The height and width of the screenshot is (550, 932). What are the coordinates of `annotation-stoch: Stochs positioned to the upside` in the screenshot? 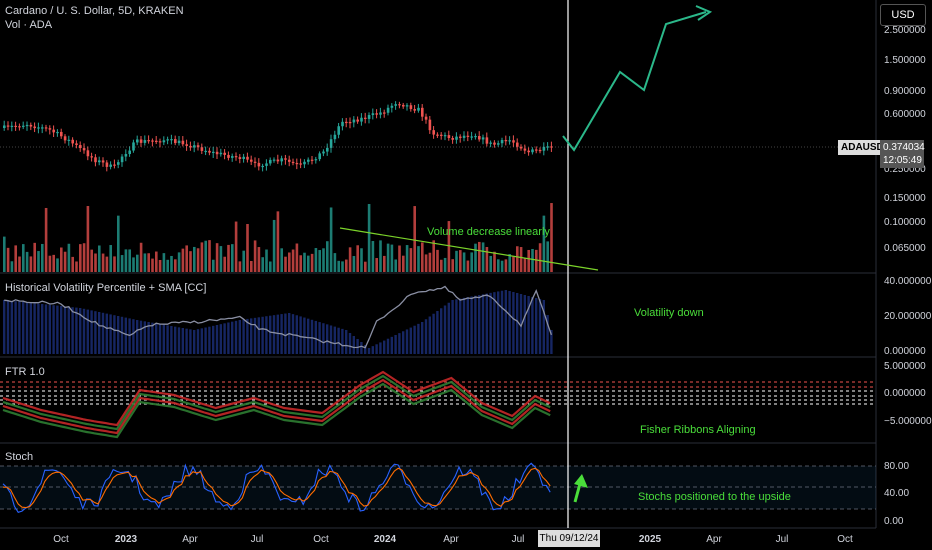 It's located at (714, 497).